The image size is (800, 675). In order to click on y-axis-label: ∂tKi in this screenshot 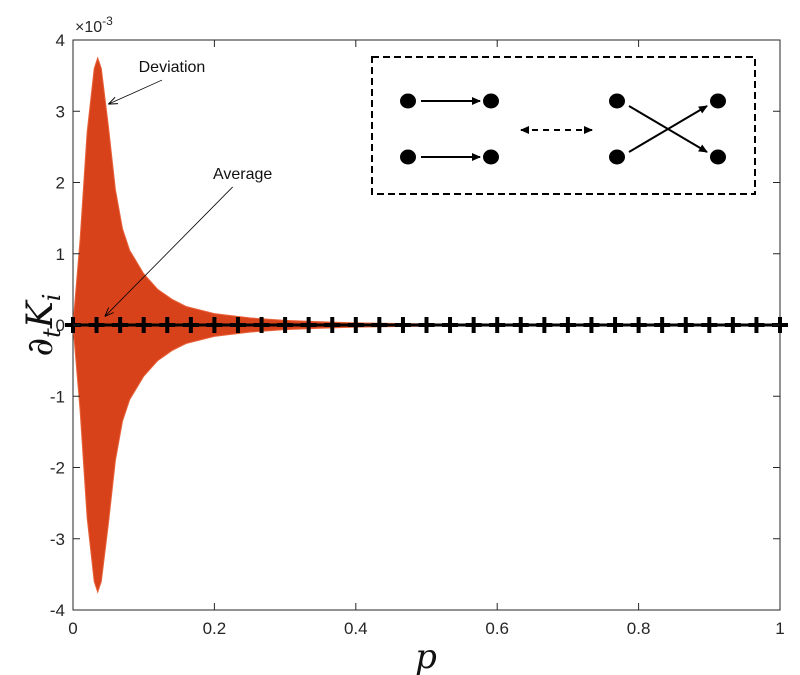, I will do `click(43, 325)`.